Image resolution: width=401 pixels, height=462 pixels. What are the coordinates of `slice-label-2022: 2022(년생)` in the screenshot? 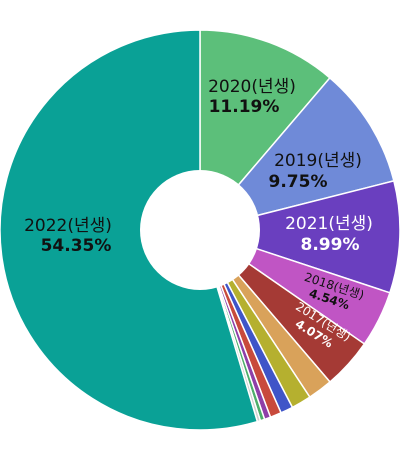 It's located at (68, 226).